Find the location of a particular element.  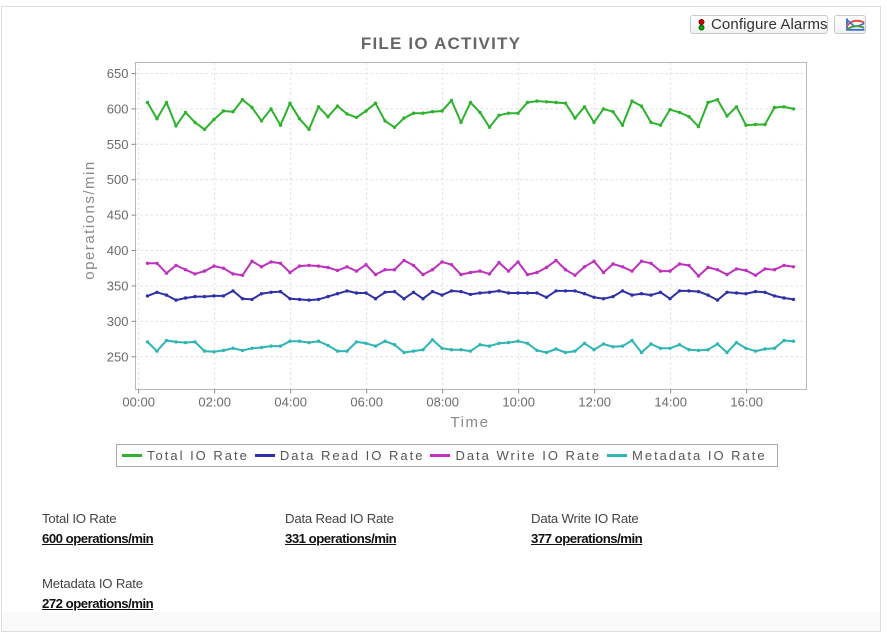

svg-text: 16:00 is located at coordinates (746, 402).